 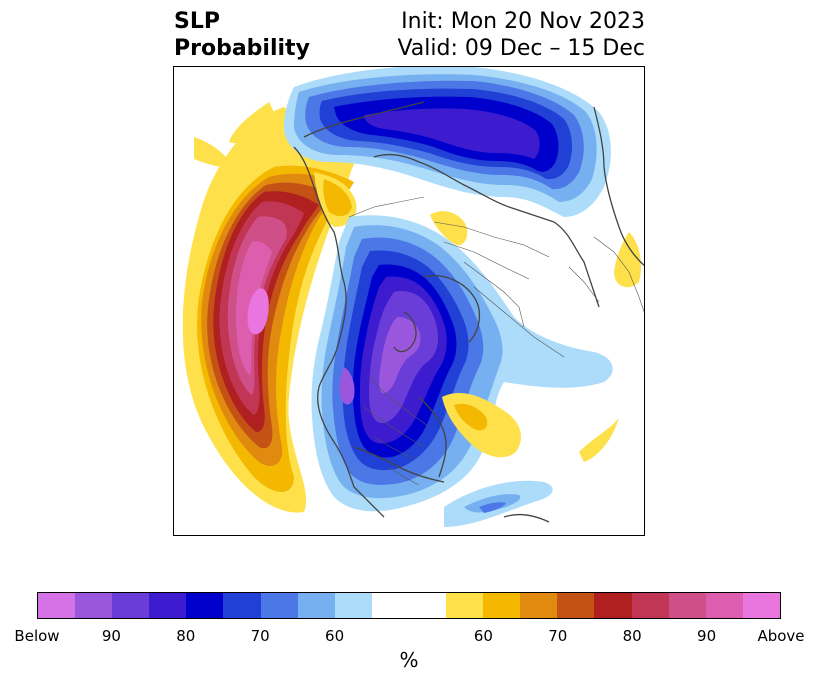 What do you see at coordinates (270, 310) in the screenshot?
I see `pacific-positive-anomaly` at bounding box center [270, 310].